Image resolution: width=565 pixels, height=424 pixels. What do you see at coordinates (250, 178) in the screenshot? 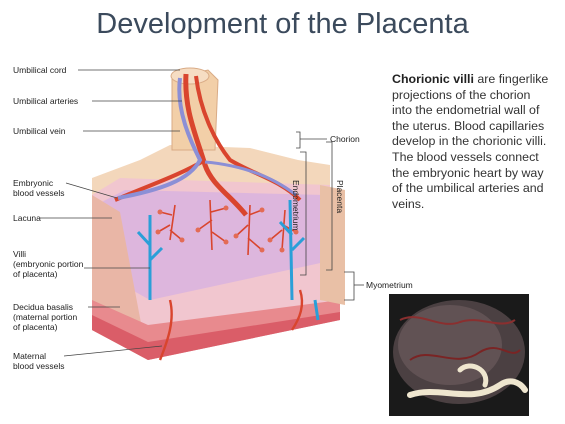
I see `embryonic-vein-right` at bounding box center [250, 178].